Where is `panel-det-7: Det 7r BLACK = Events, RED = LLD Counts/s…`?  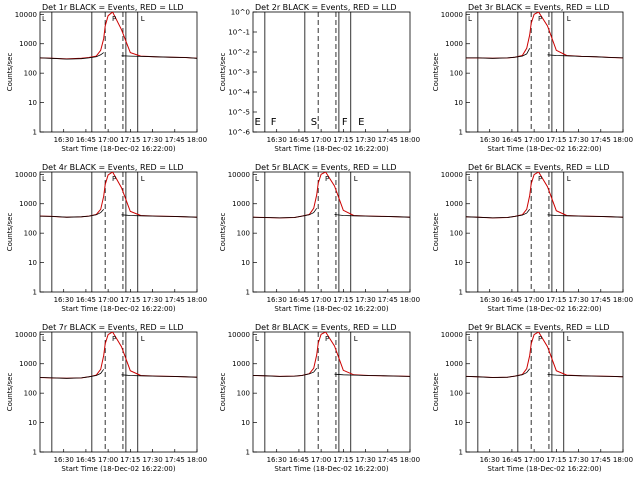 panel-det-7: Det 7r BLACK = Events, RED = LLD Counts/s… is located at coordinates (106, 398).